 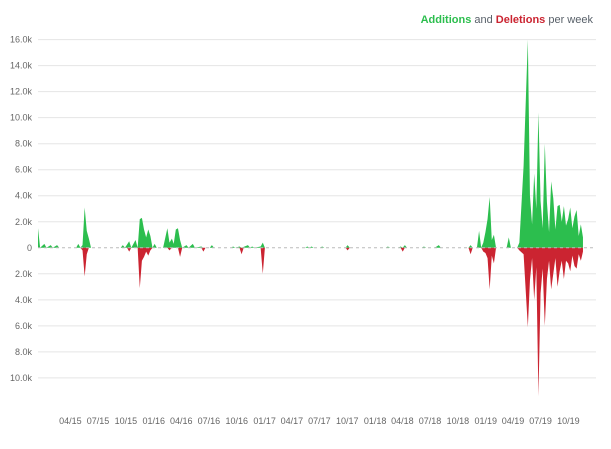 I want to click on x-tick-label: 10/18, so click(x=458, y=421).